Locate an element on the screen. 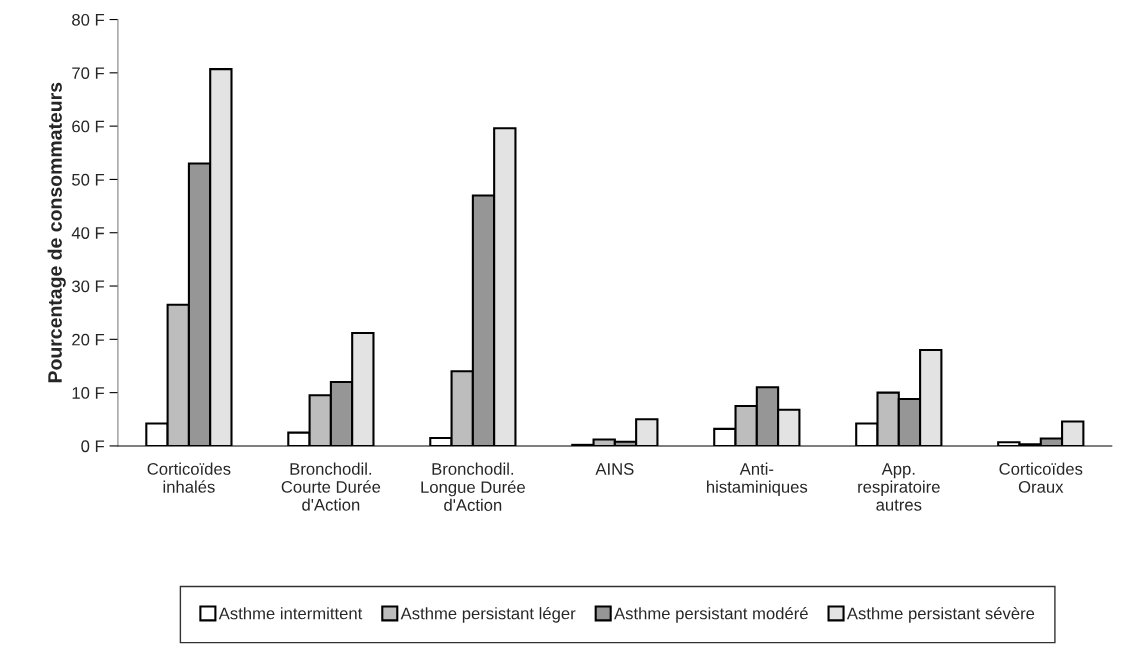  legend-label: Asthme persistant léger is located at coordinates (488, 614).